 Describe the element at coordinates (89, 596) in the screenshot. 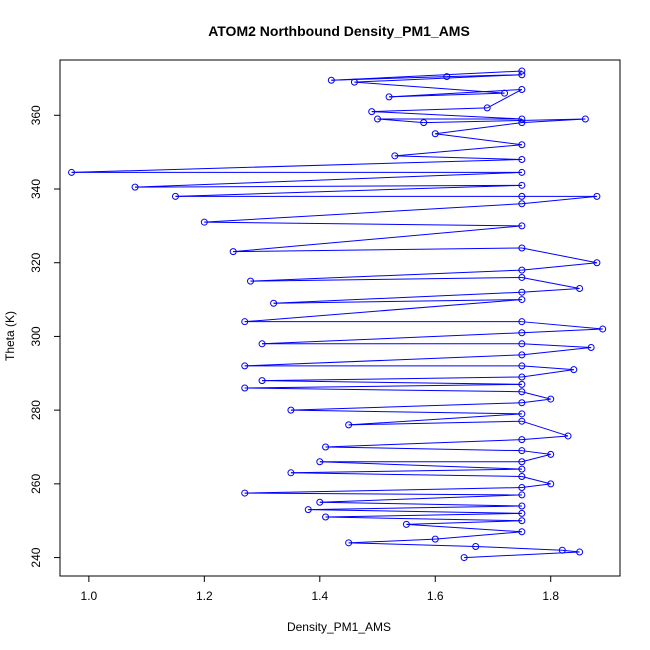

I see `x-tick-label: 1.0` at that location.